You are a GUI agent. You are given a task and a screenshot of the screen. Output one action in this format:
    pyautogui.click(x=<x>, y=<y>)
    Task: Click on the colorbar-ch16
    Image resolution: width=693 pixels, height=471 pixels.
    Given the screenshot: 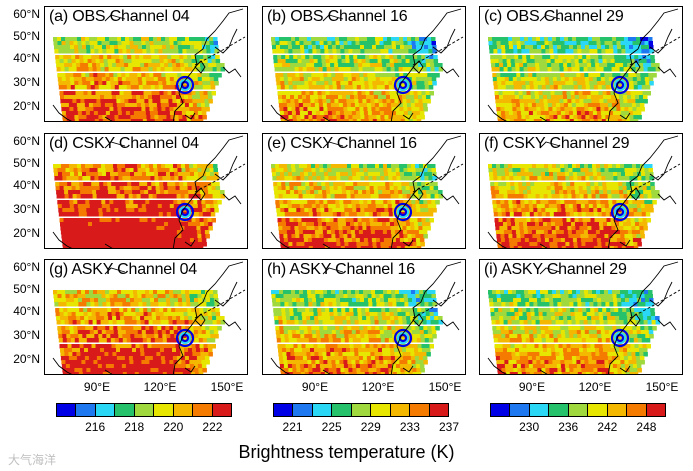 What is the action you would take?
    pyautogui.click(x=361, y=410)
    